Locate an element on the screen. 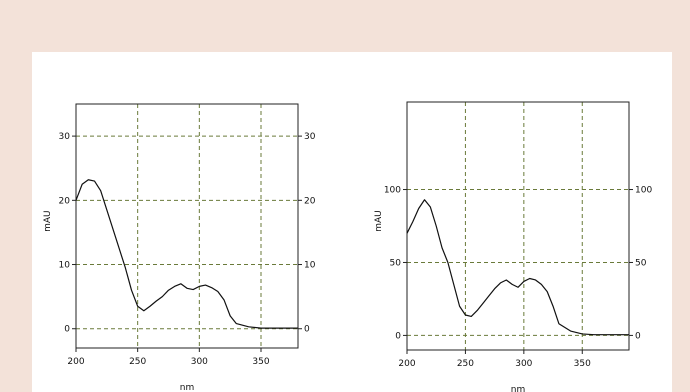 The image size is (690, 392). y-tick-label-right: 30 is located at coordinates (310, 137).